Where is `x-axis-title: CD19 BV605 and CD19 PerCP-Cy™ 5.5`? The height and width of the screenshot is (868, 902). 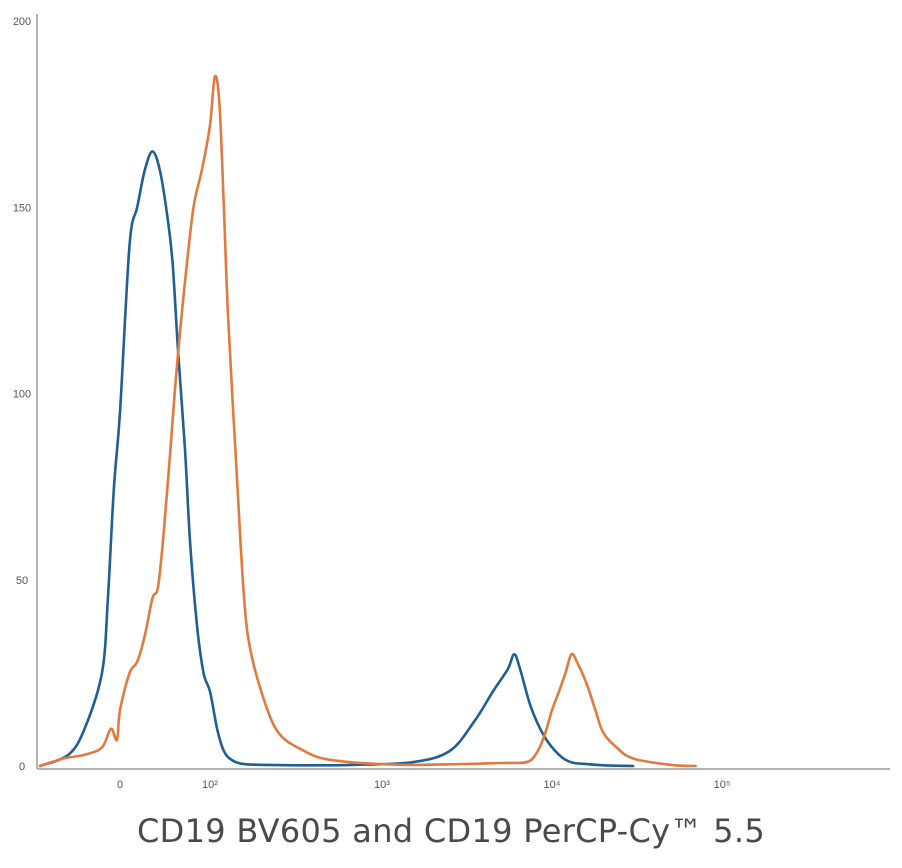 x-axis-title: CD19 BV605 and CD19 PerCP-Cy™ 5.5 is located at coordinates (451, 831).